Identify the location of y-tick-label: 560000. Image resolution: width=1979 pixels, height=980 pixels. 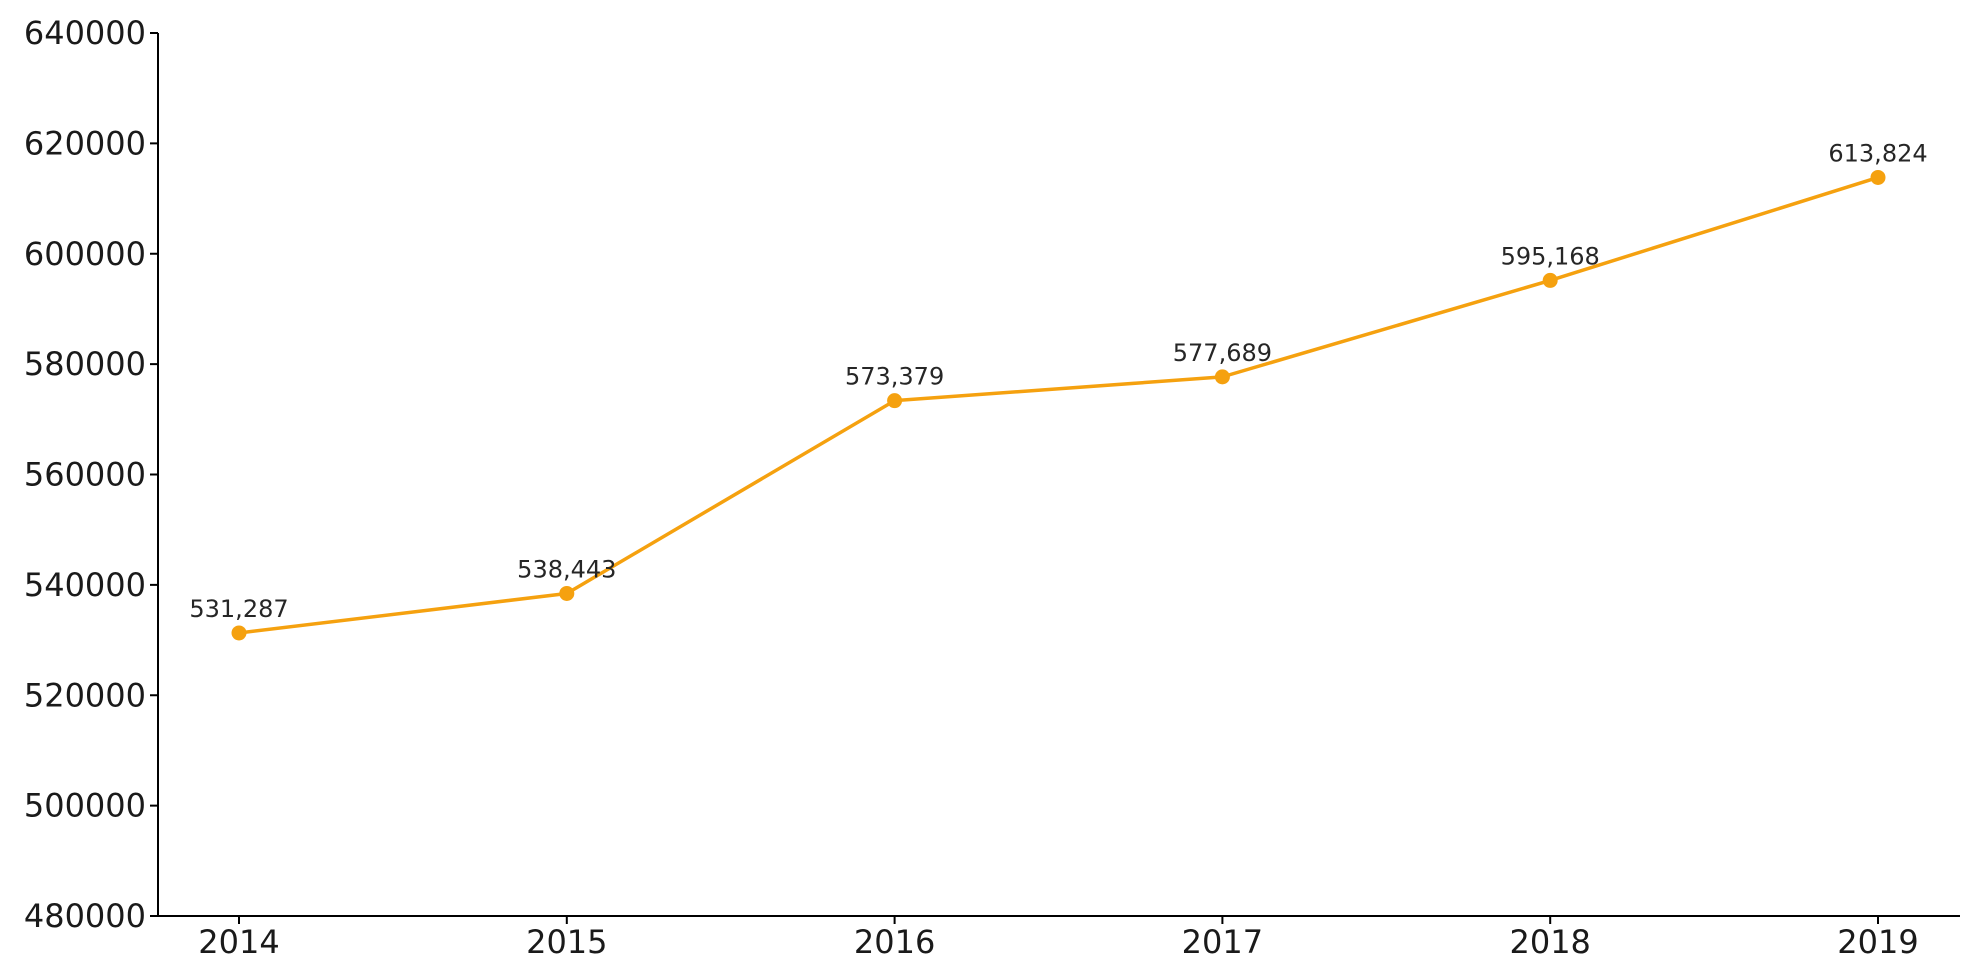
(85, 475).